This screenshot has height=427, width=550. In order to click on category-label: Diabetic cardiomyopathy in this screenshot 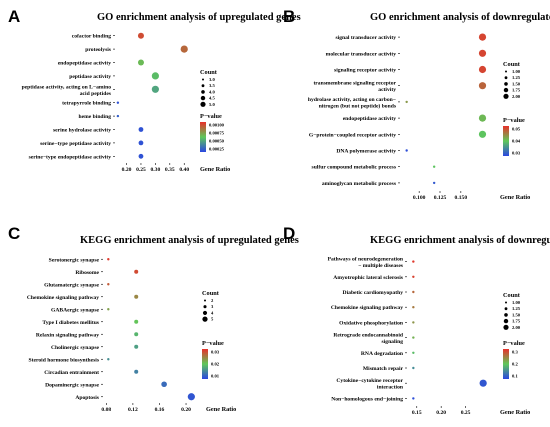, I will do `click(373, 293)`.